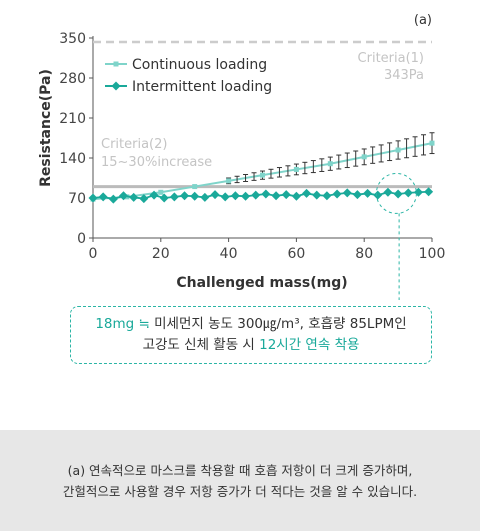  What do you see at coordinates (201, 345) in the screenshot?
I see `callout-text-2: 고강도 신체 활동 시` at bounding box center [201, 345].